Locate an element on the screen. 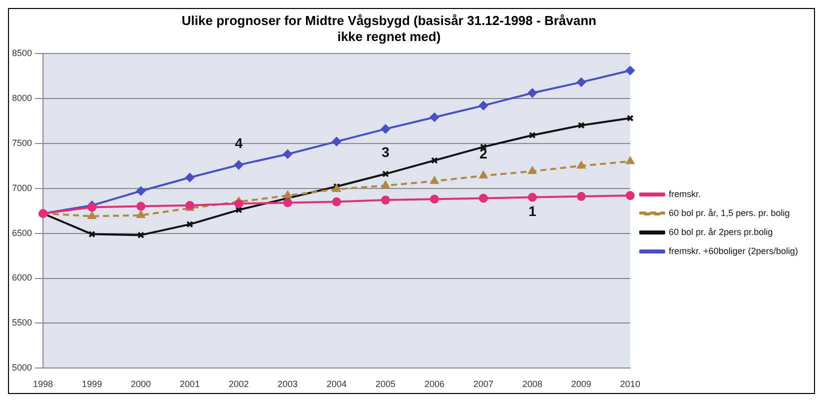 The height and width of the screenshot is (404, 823). x-tick-label: 2001 is located at coordinates (190, 384).